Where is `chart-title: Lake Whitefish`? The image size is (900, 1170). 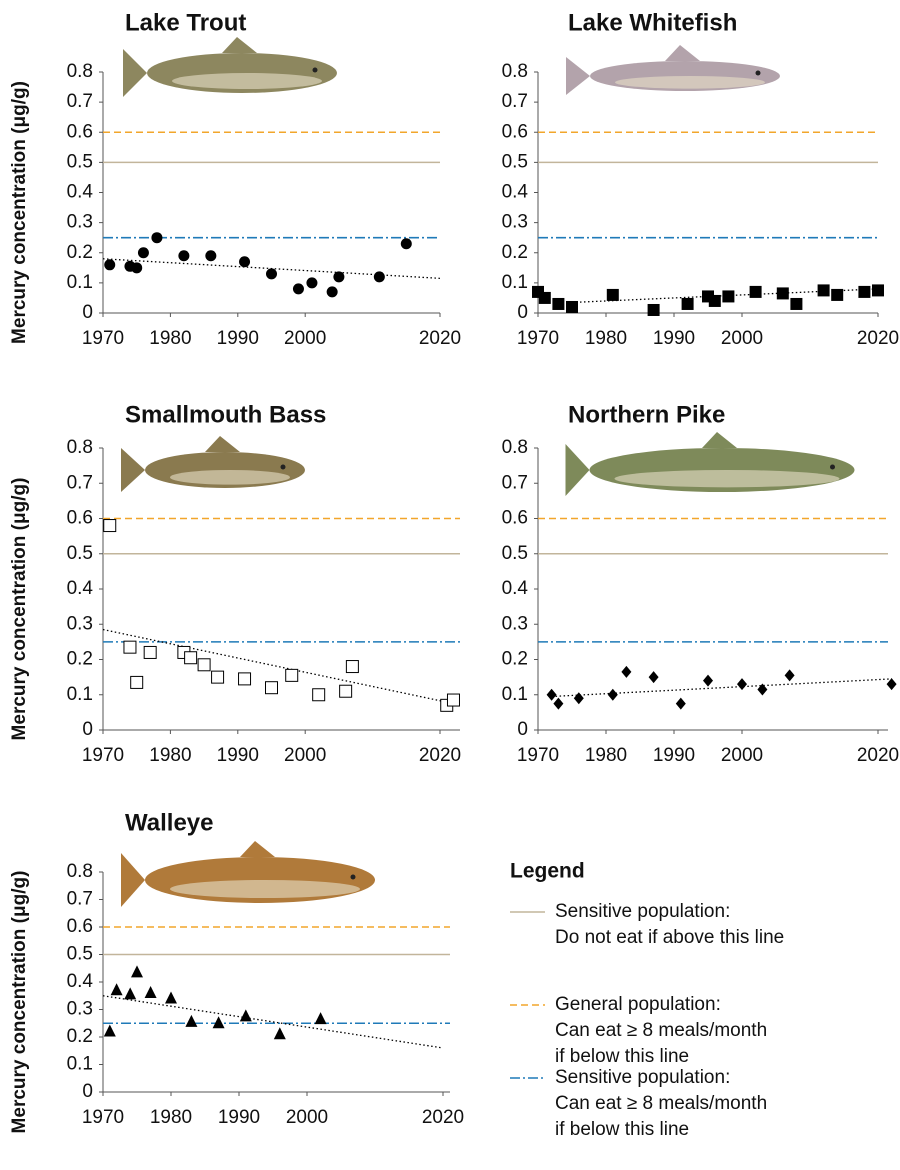 chart-title: Lake Whitefish is located at coordinates (652, 22).